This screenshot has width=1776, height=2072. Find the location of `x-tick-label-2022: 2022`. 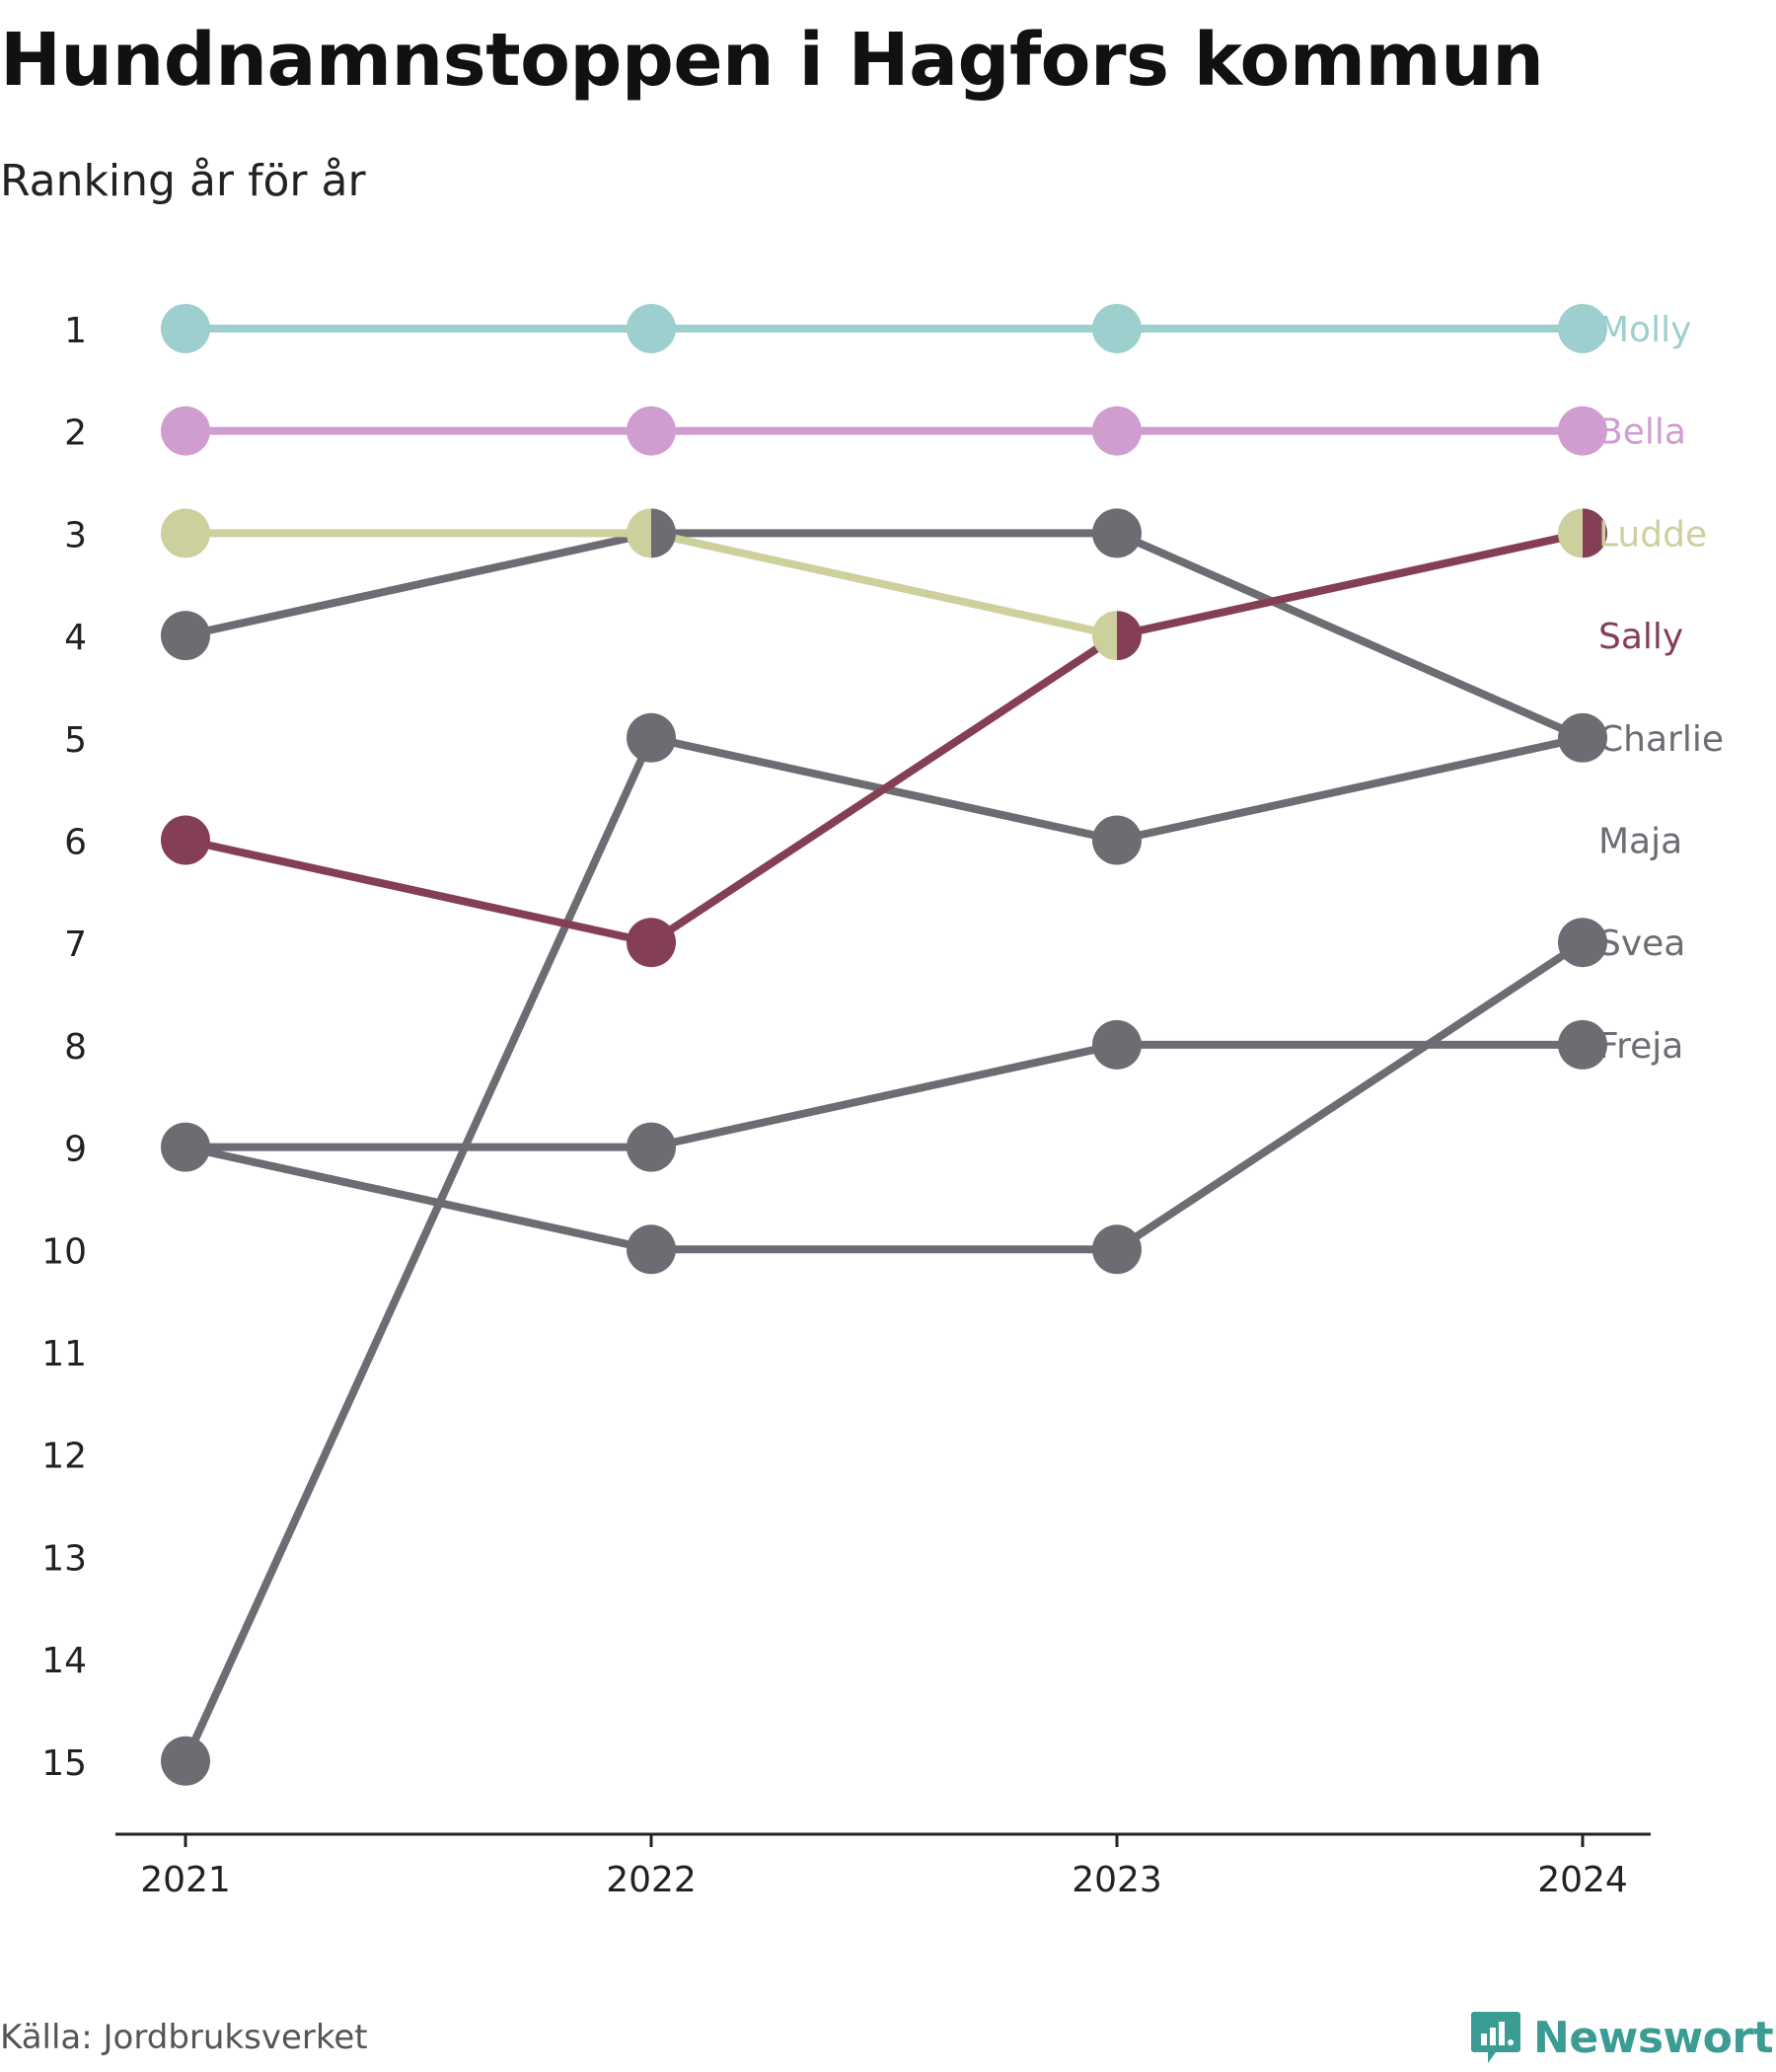

x-tick-label-2022: 2022 is located at coordinates (651, 1880).